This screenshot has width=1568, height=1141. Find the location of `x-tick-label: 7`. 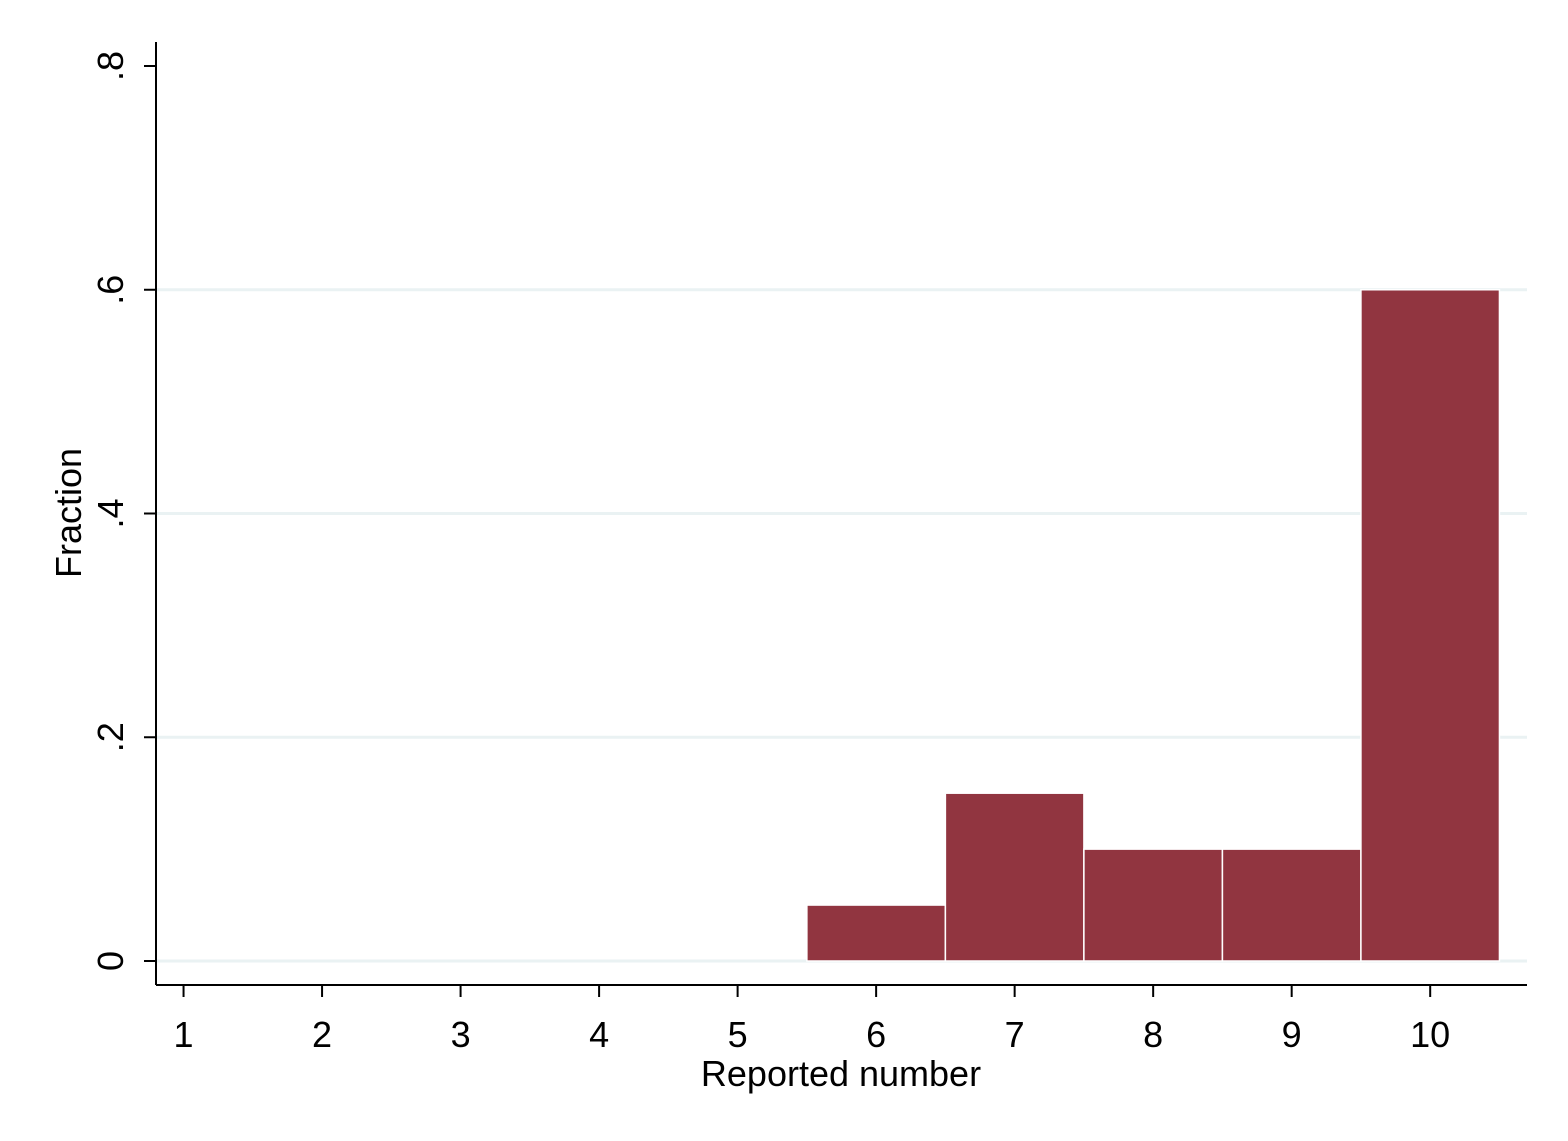

x-tick-label: 7 is located at coordinates (1015, 1034).